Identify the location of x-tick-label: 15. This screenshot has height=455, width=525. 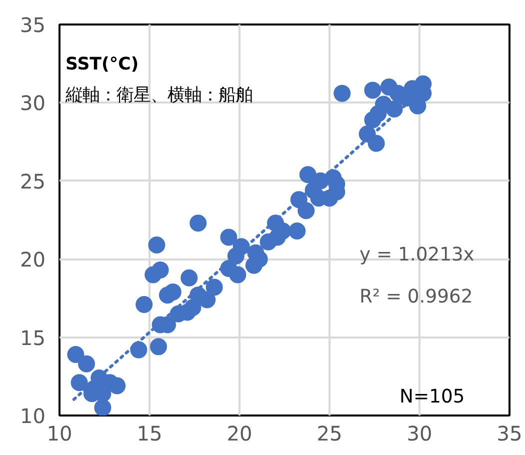
(149, 434).